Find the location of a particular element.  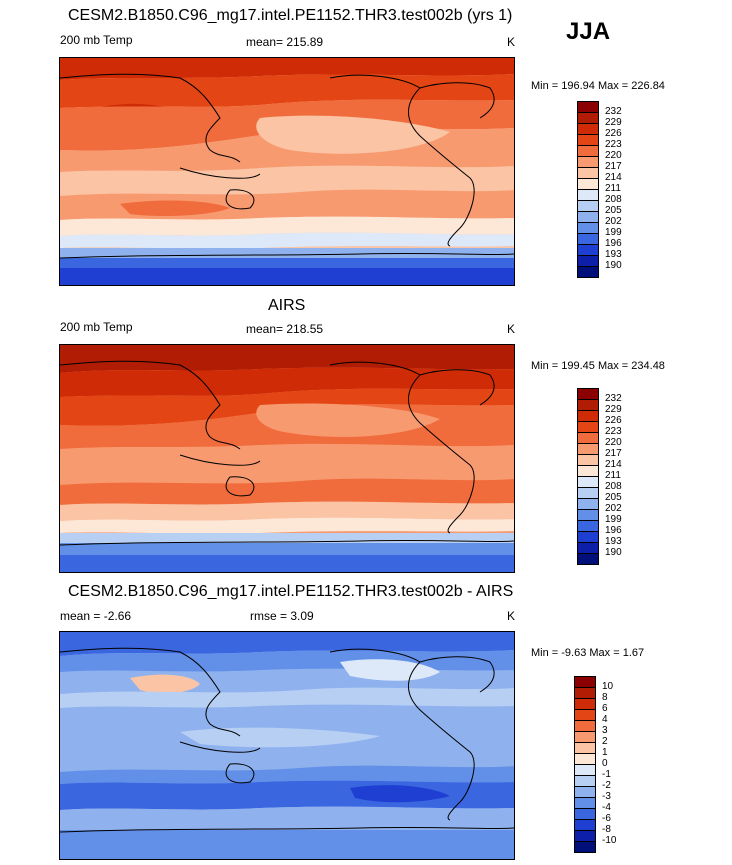

panel3-minmax: Min = -9.63 Max = 1.67 is located at coordinates (588, 653).